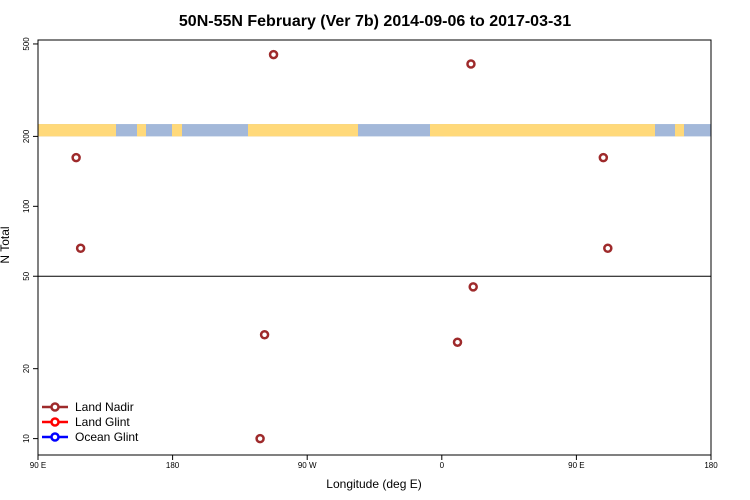  Describe the element at coordinates (26, 368) in the screenshot. I see `y-tick-label: 20` at that location.